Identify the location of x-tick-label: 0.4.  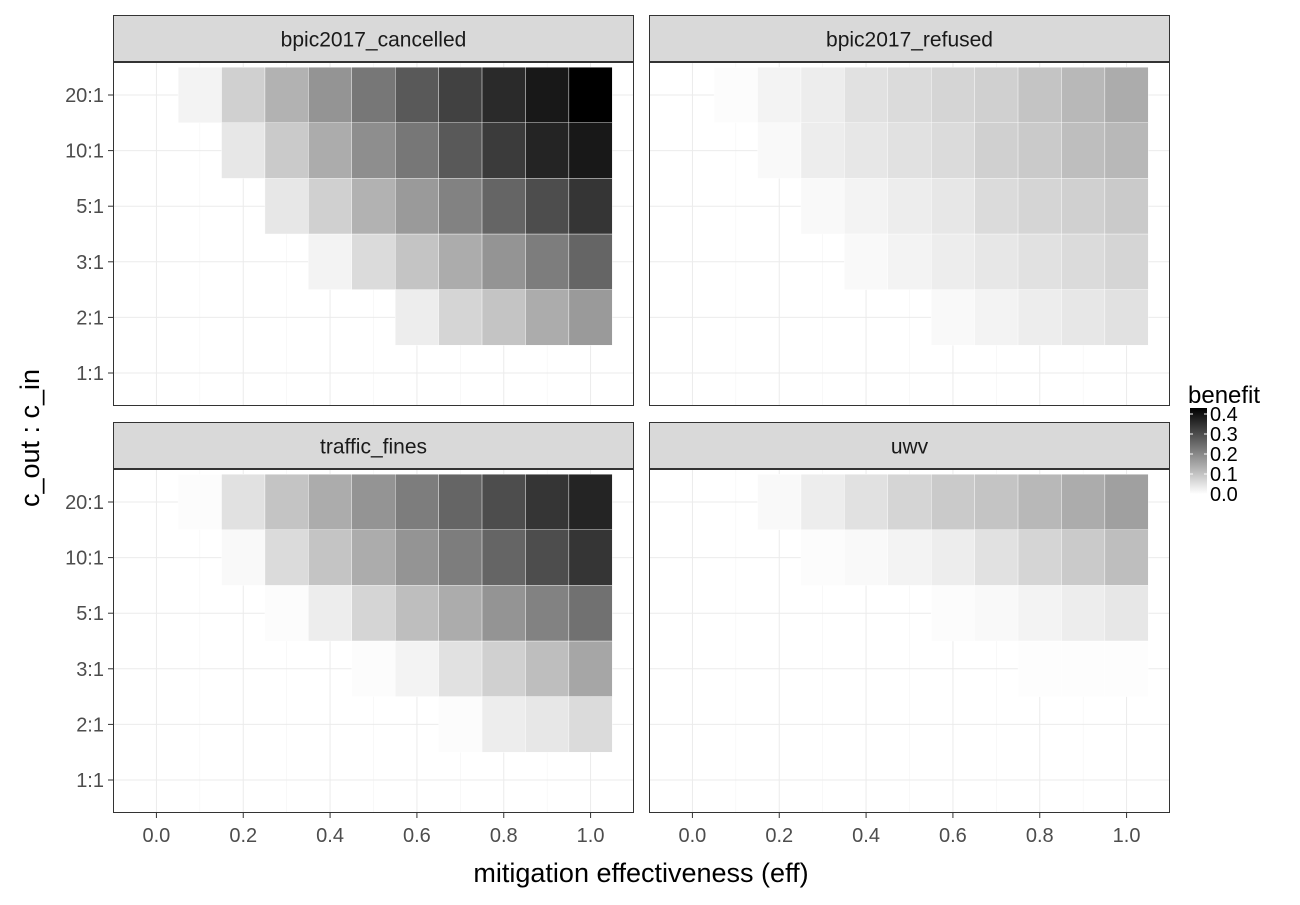
(330, 836).